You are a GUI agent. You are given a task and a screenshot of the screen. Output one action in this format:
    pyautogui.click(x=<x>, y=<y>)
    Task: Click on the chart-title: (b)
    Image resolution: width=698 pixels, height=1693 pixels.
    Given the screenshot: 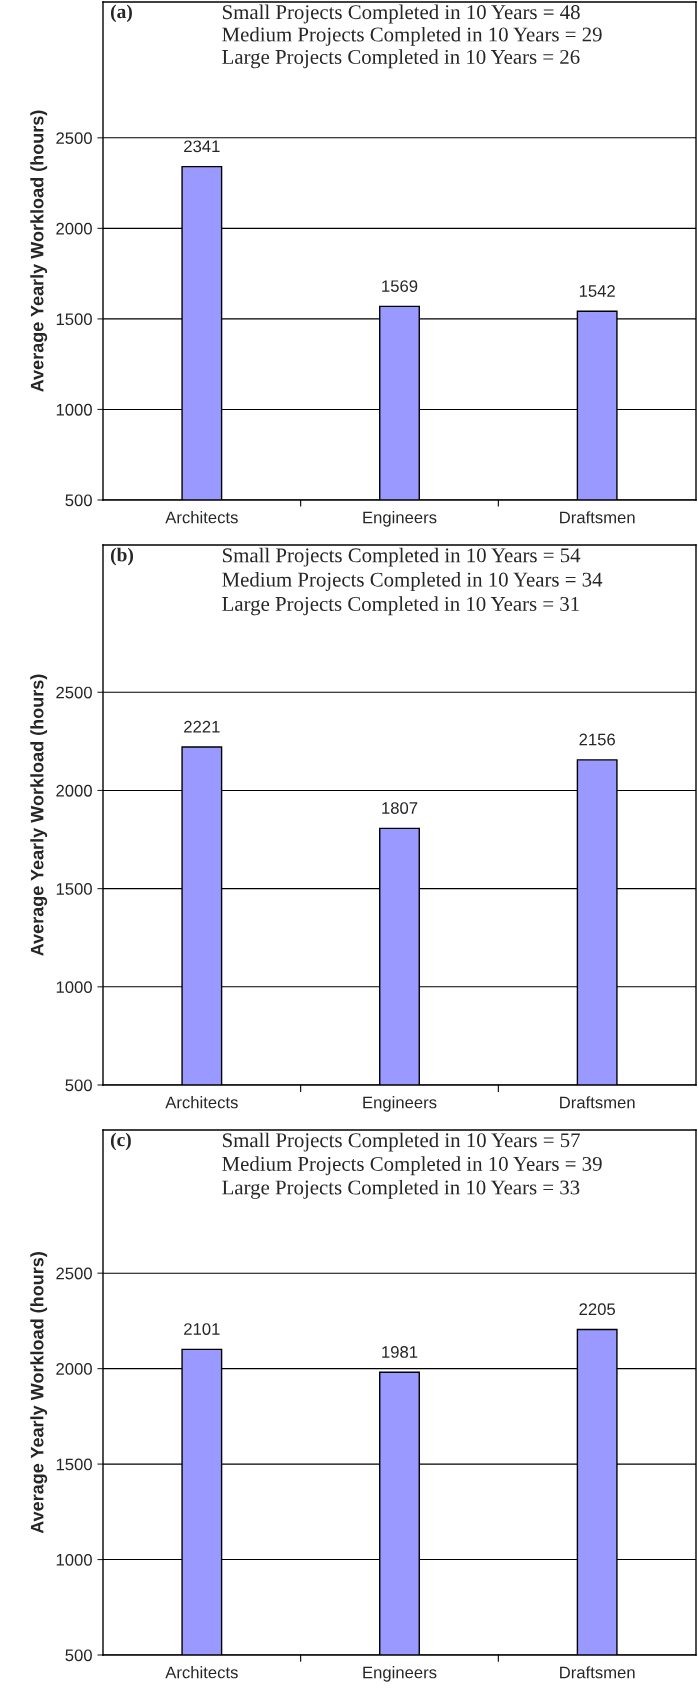 What is the action you would take?
    pyautogui.click(x=122, y=556)
    